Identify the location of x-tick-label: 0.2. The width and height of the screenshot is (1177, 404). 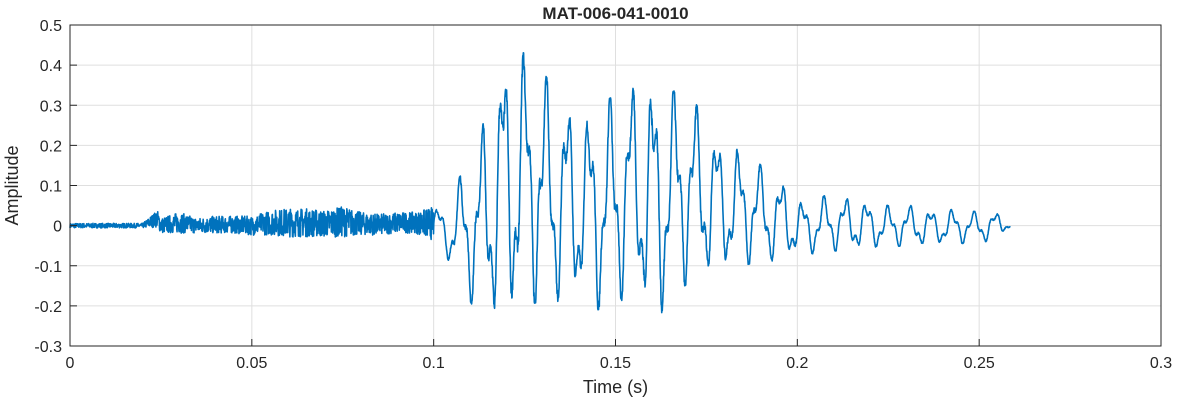
(797, 363).